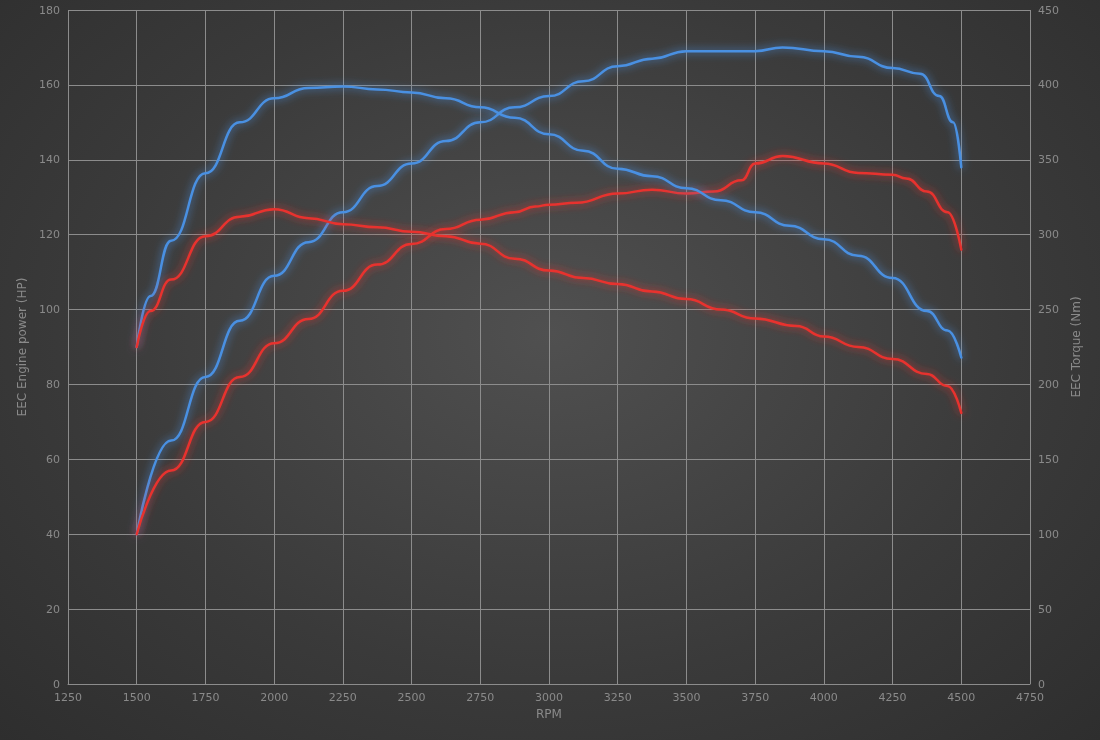 Image resolution: width=1100 pixels, height=740 pixels. I want to click on x-tick-label: 2250, so click(342, 697).